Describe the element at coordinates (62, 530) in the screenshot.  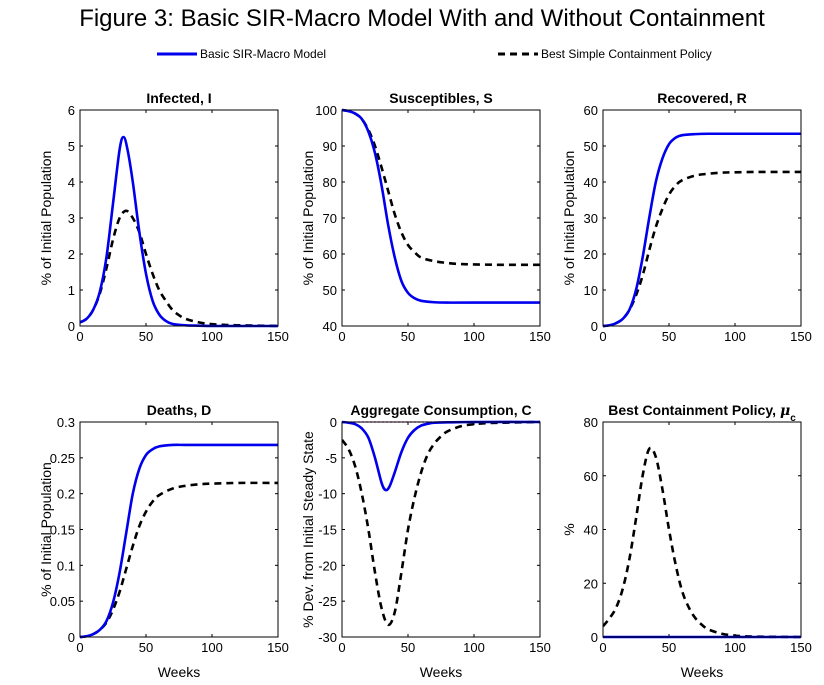
I see `y-tick-label: 0.15` at that location.